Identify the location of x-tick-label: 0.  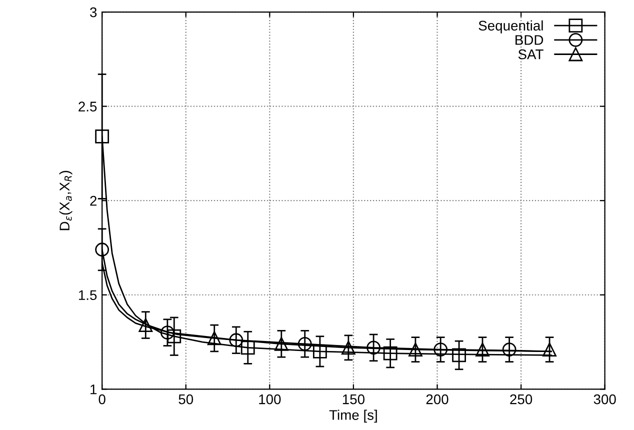
(102, 399).